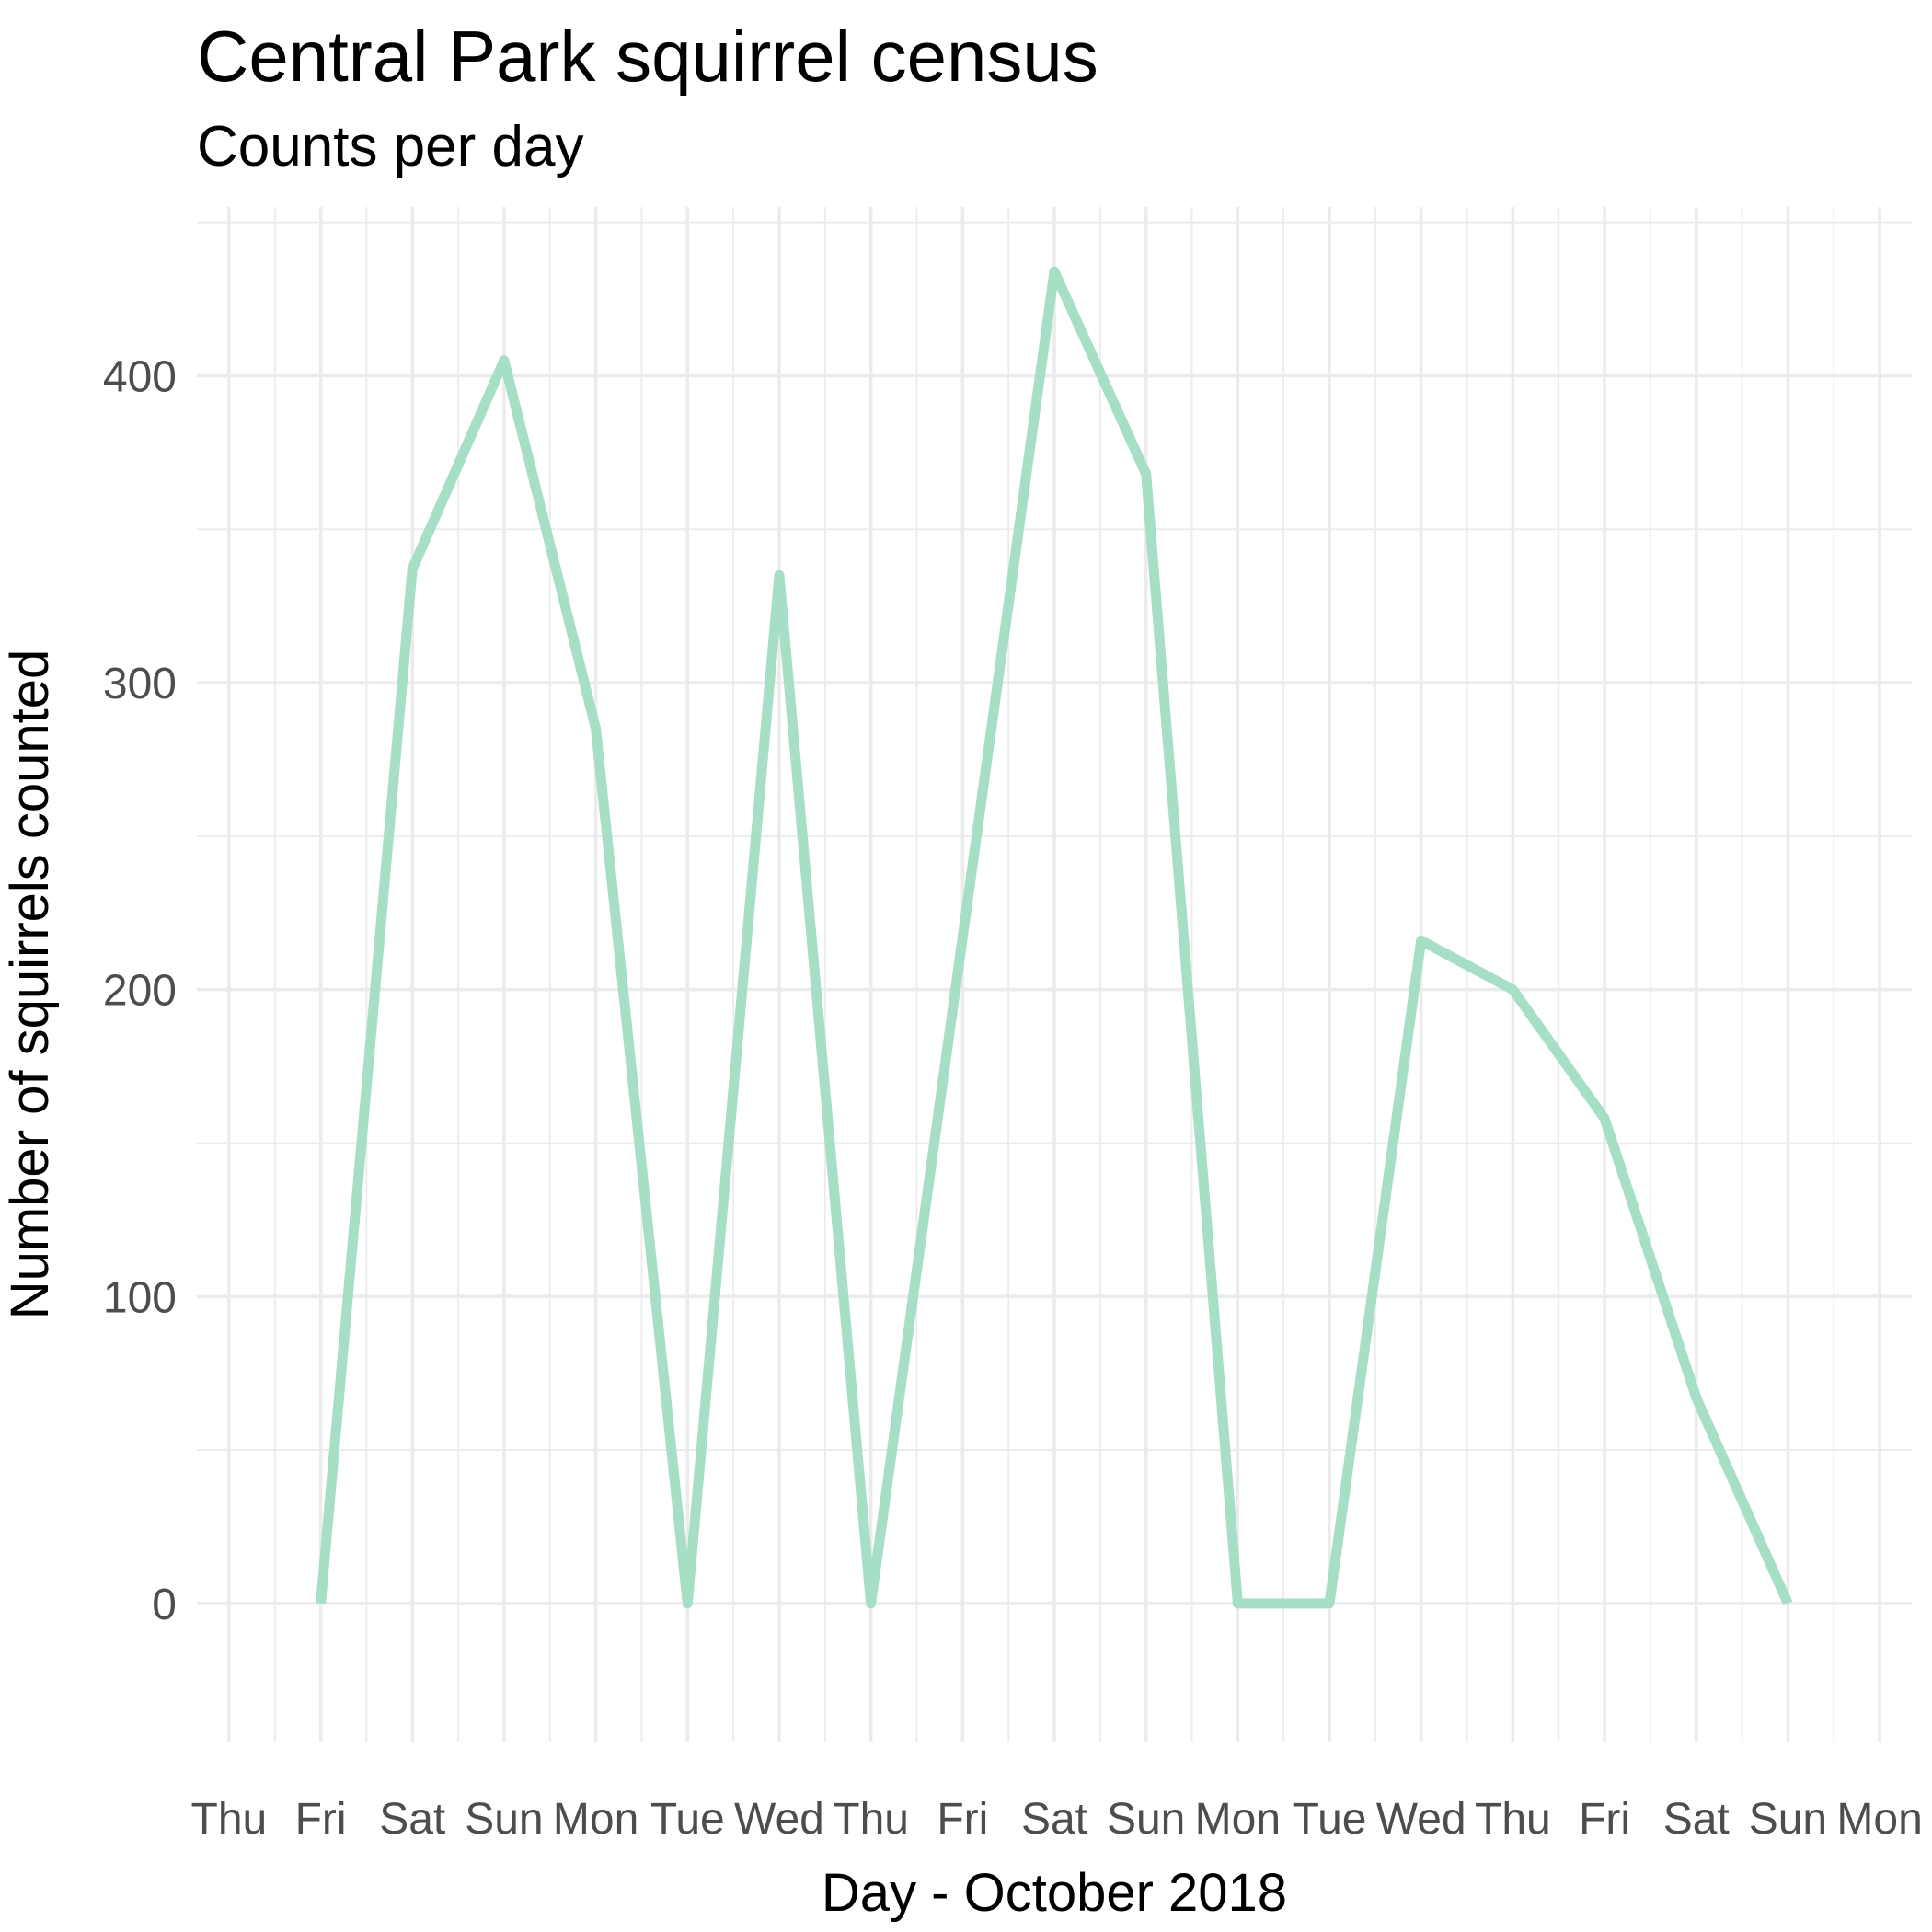  I want to click on y-axis-tick-labels: 0 100 200 300 400, so click(140, 990).